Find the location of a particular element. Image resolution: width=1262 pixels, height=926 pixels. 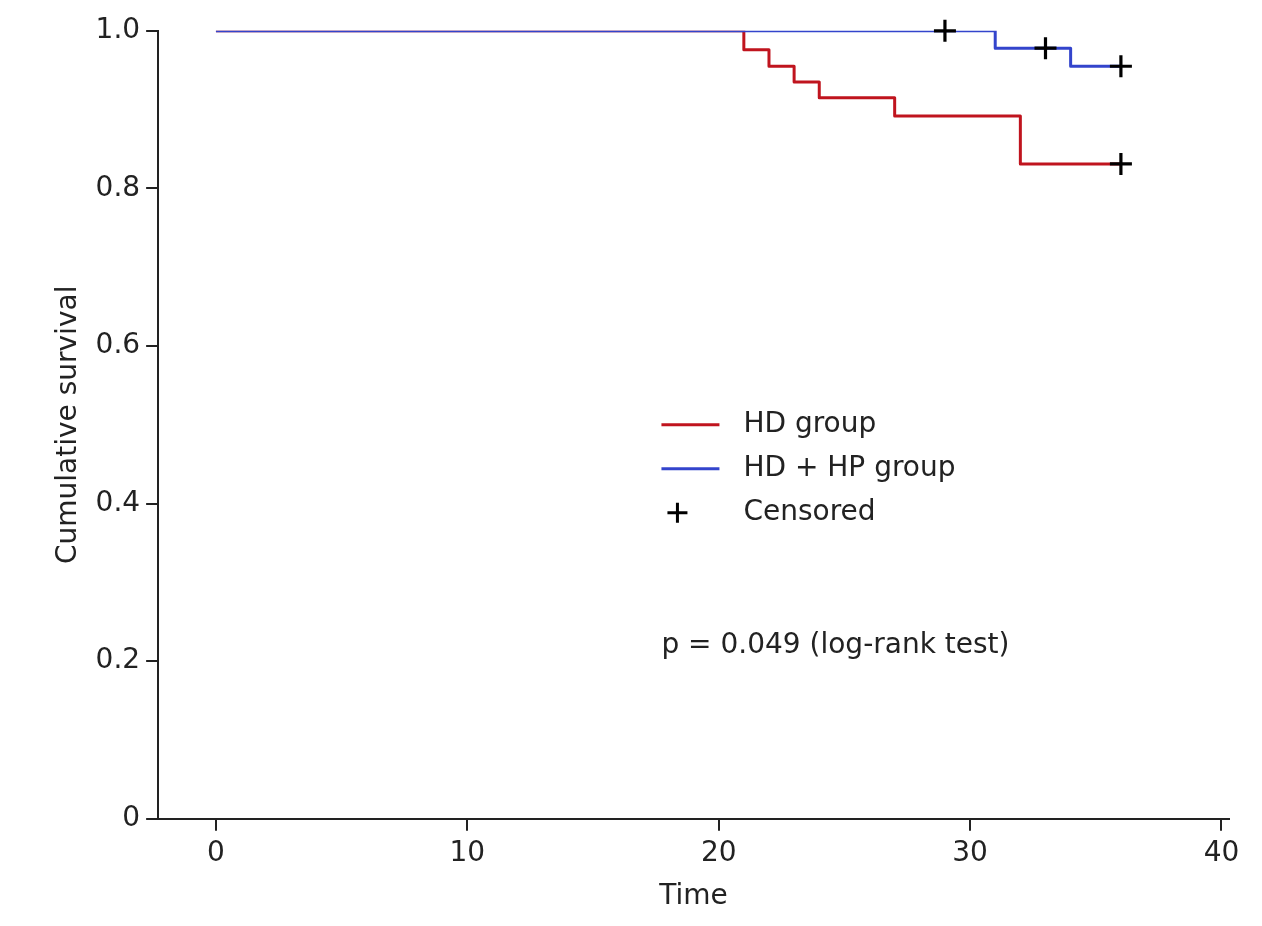

y-axis-title: Cumulative survival is located at coordinates (67, 425).